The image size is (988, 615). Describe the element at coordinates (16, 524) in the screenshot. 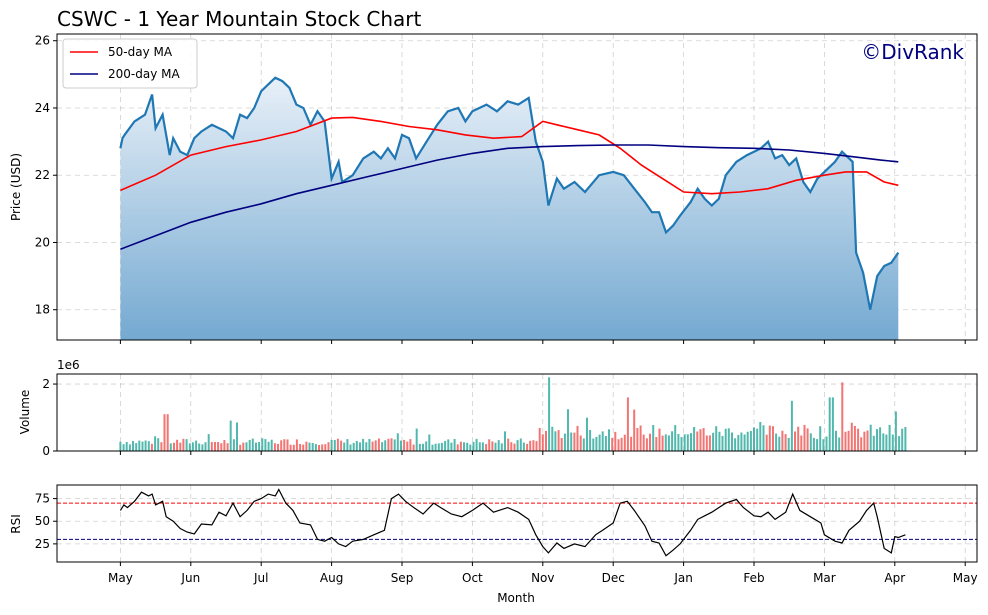

I see `rsi-y-axis-label: RSI` at that location.